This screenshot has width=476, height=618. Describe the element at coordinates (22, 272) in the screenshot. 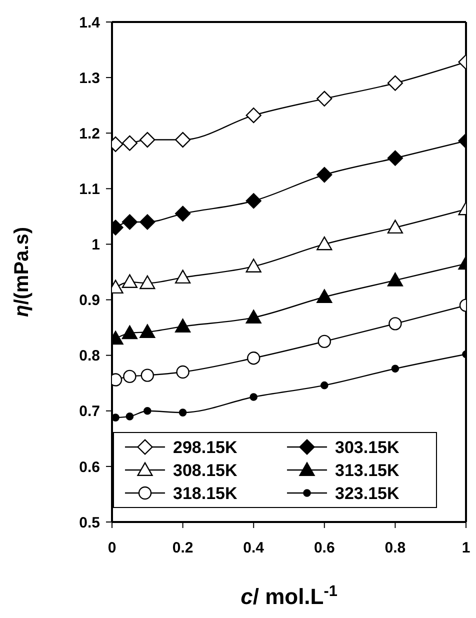

I see `y-axis-title: η/(mPa.s)` at that location.